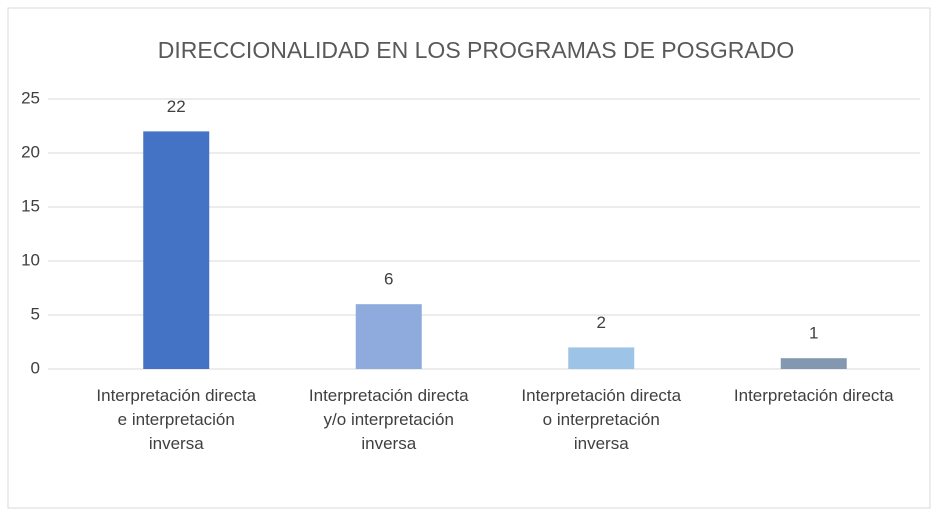  What do you see at coordinates (30, 151) in the screenshot?
I see `y-tick-label: 20` at bounding box center [30, 151].